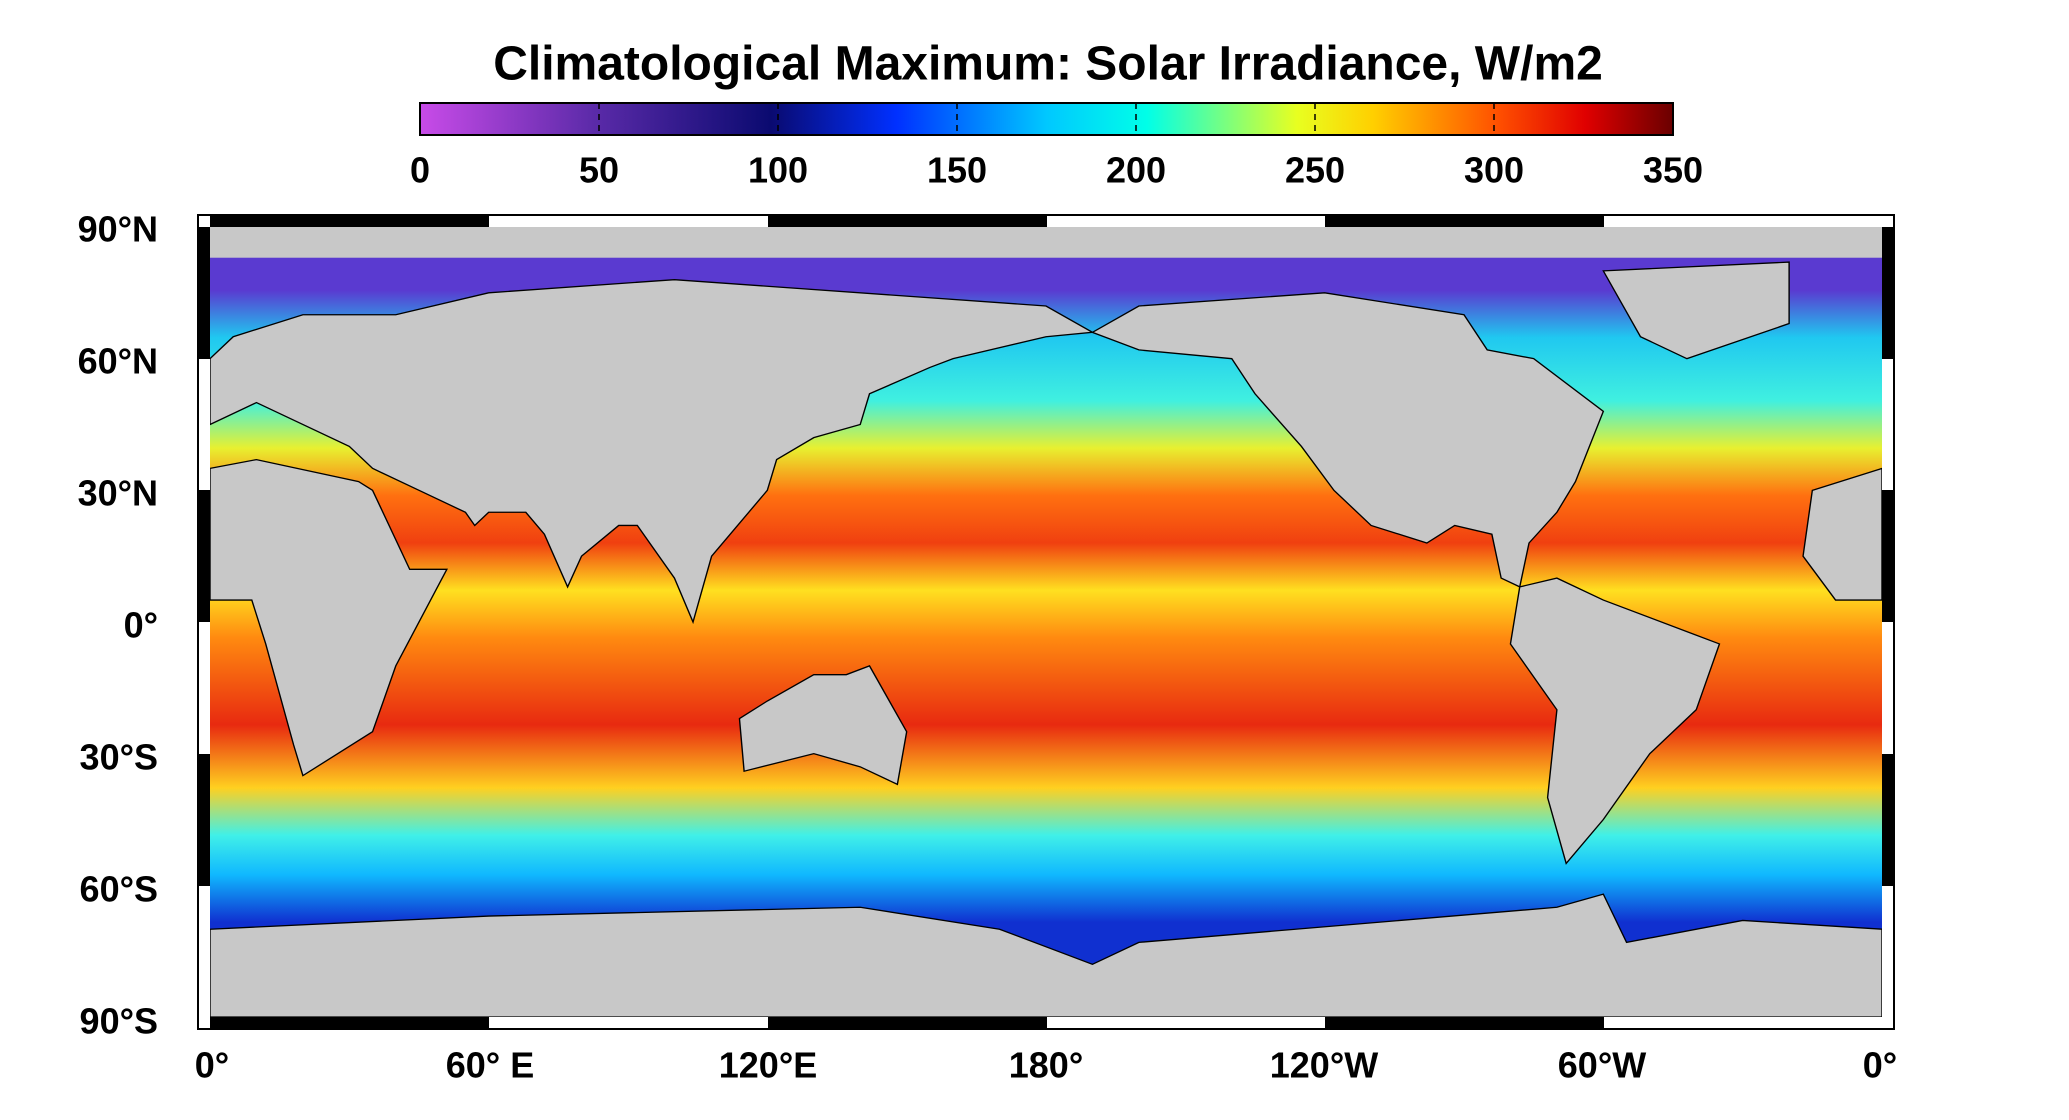 Image resolution: width=2069 pixels, height=1120 pixels. I want to click on colorbar-tick-label: 250, so click(1315, 170).